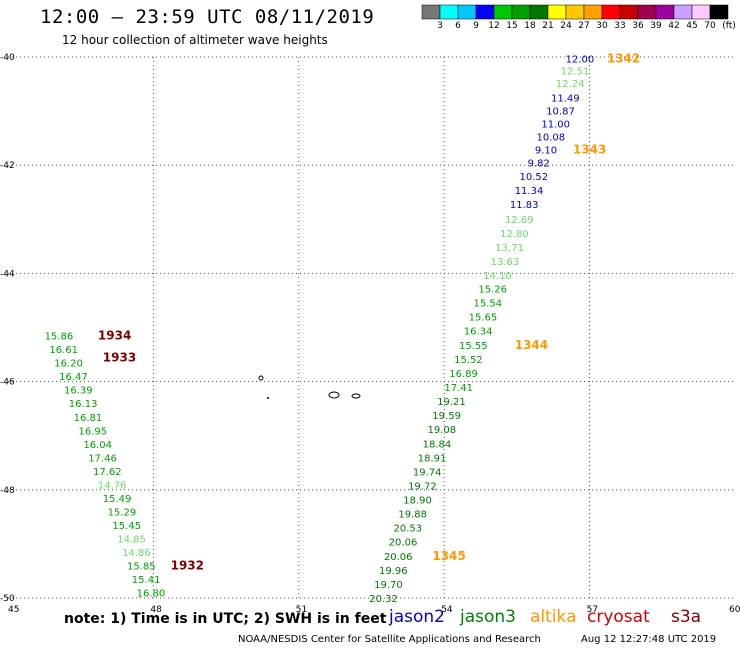 The height and width of the screenshot is (650, 740). What do you see at coordinates (448, 556) in the screenshot?
I see `track-time-label: 1345` at bounding box center [448, 556].